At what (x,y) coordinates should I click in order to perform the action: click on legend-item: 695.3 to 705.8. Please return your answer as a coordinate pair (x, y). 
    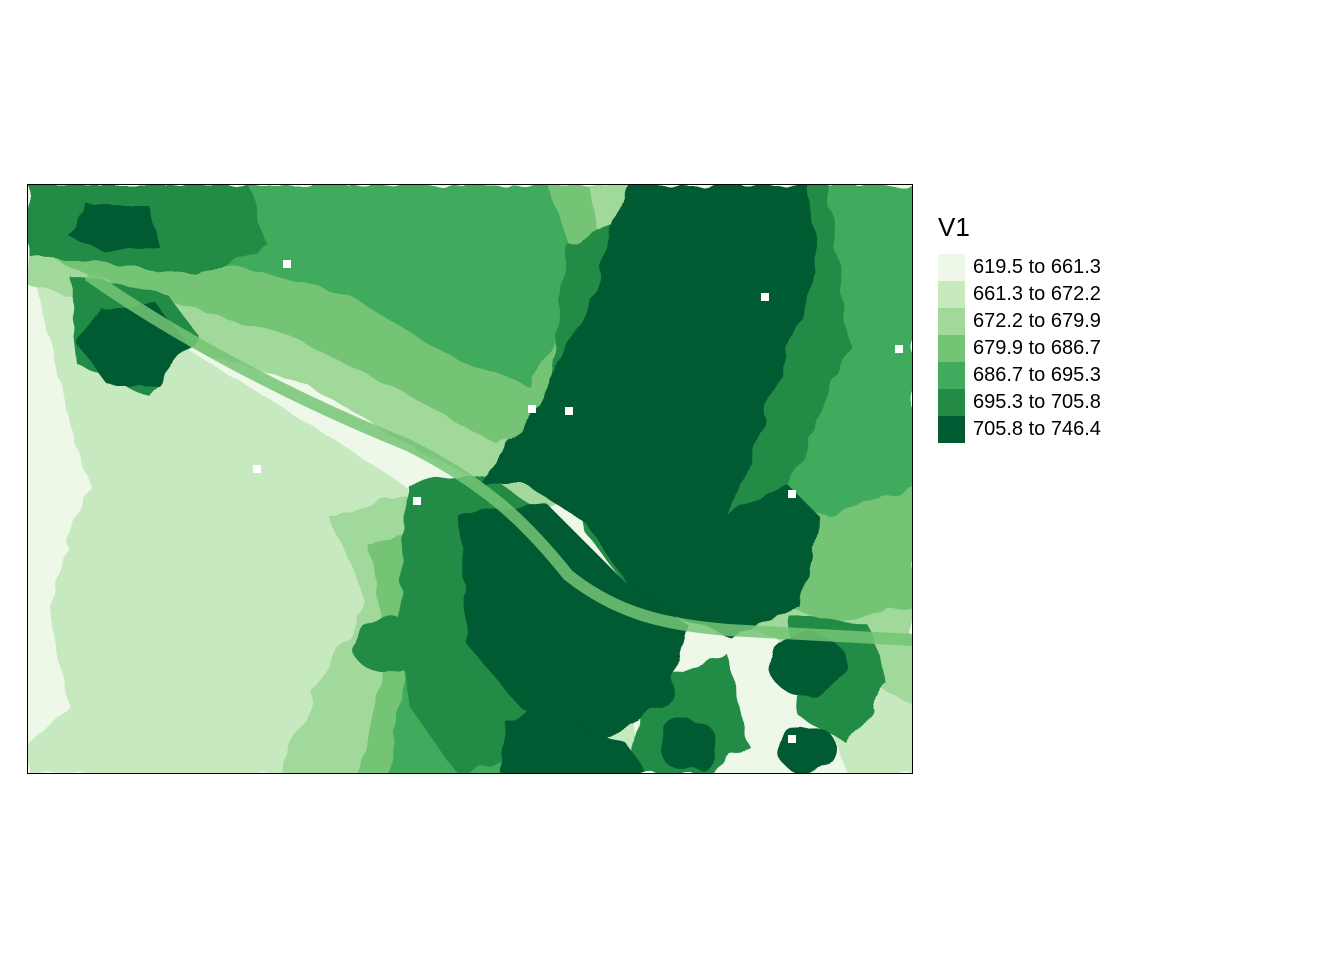
    Looking at the image, I should click on (1019, 402).